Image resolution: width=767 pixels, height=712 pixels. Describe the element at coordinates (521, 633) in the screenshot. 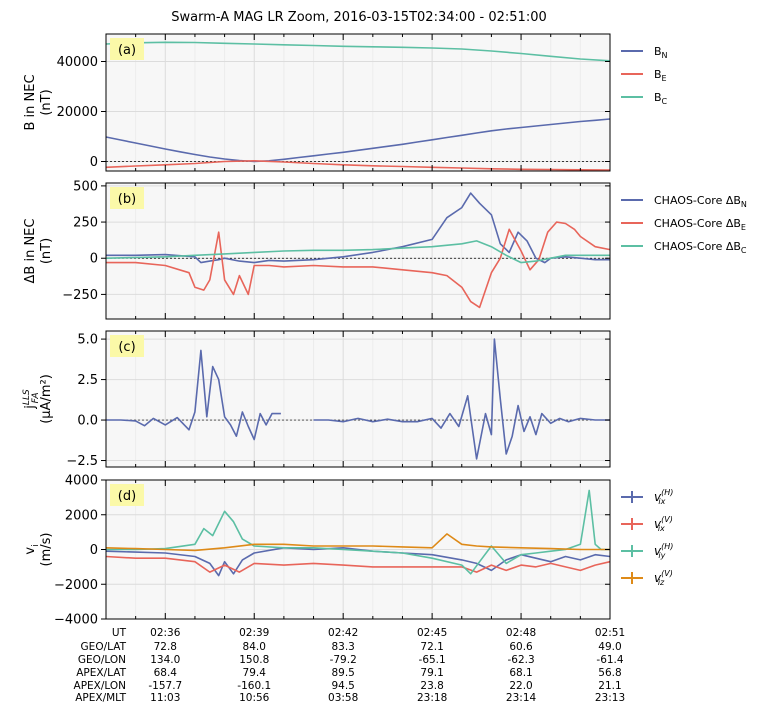

I see `x-tick-label: 02:48` at that location.